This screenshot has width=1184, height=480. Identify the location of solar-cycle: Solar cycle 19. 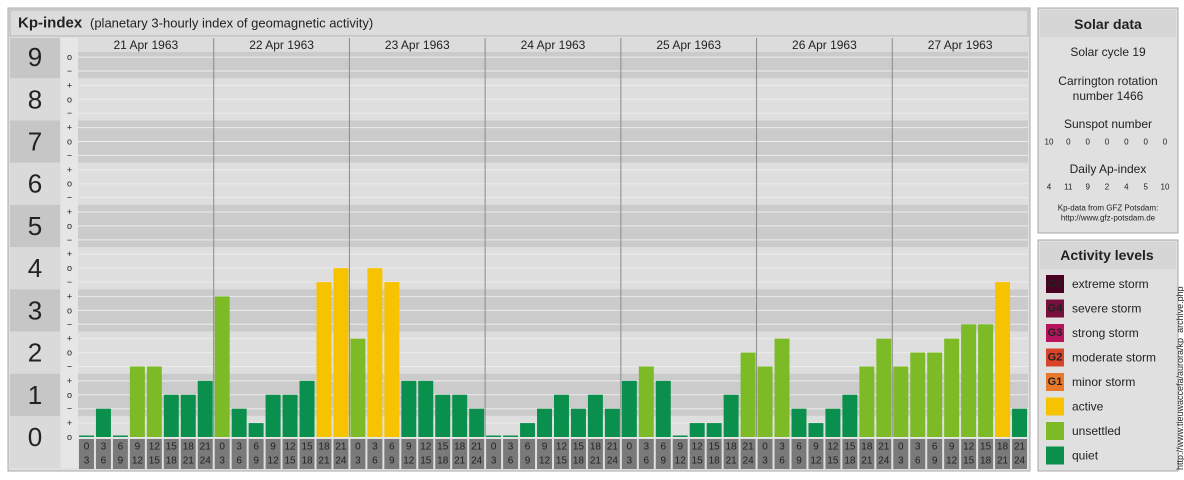
(1108, 52).